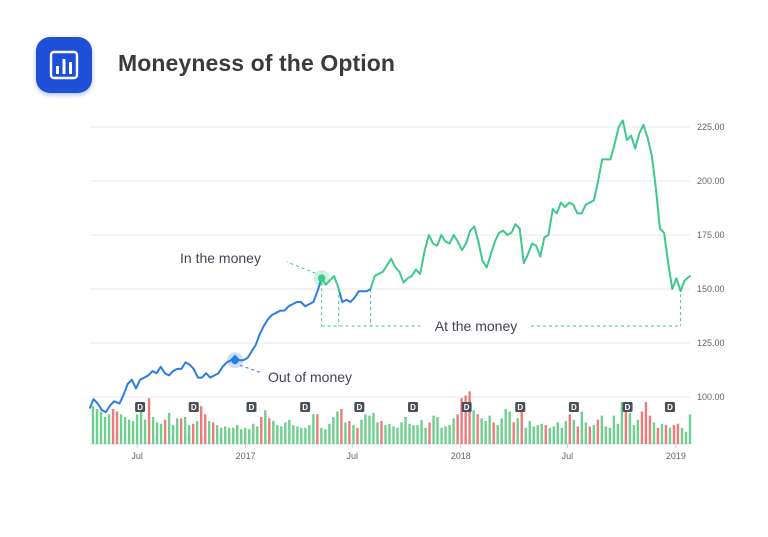  I want to click on in-the-money-leader, so click(301, 267).